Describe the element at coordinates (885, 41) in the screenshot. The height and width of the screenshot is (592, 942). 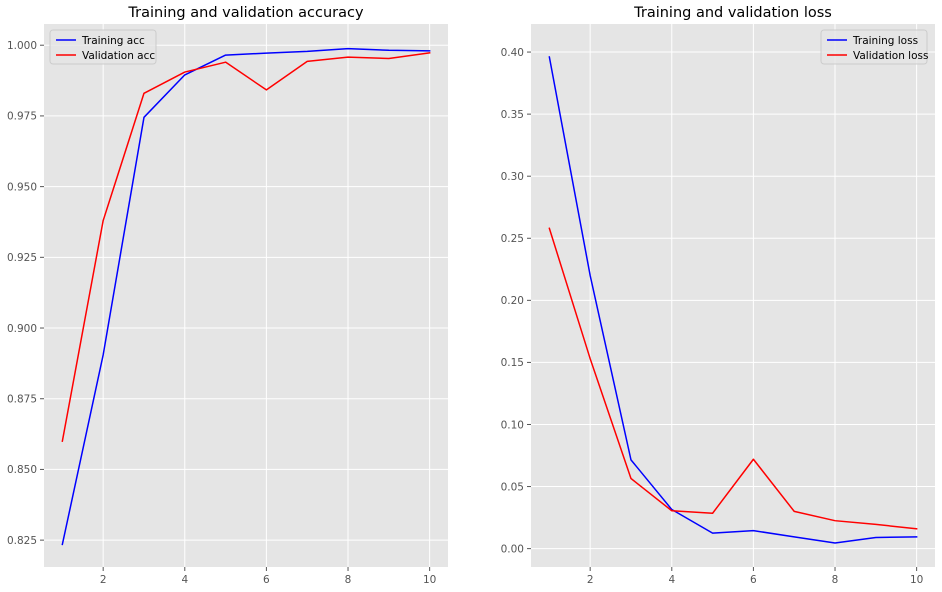
I see `legend-label: Training loss` at that location.